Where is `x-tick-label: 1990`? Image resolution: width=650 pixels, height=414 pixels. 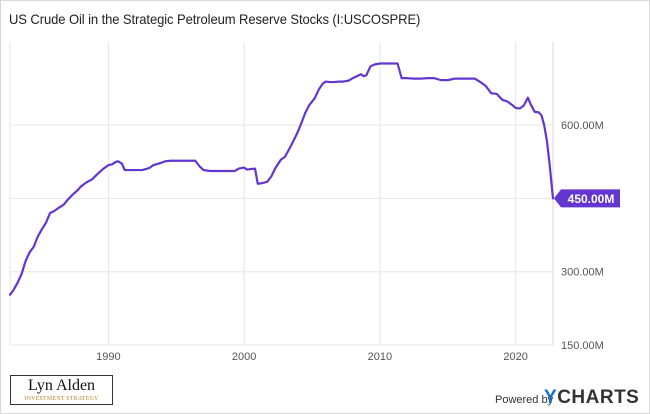
x-tick-label: 1990 is located at coordinates (108, 357).